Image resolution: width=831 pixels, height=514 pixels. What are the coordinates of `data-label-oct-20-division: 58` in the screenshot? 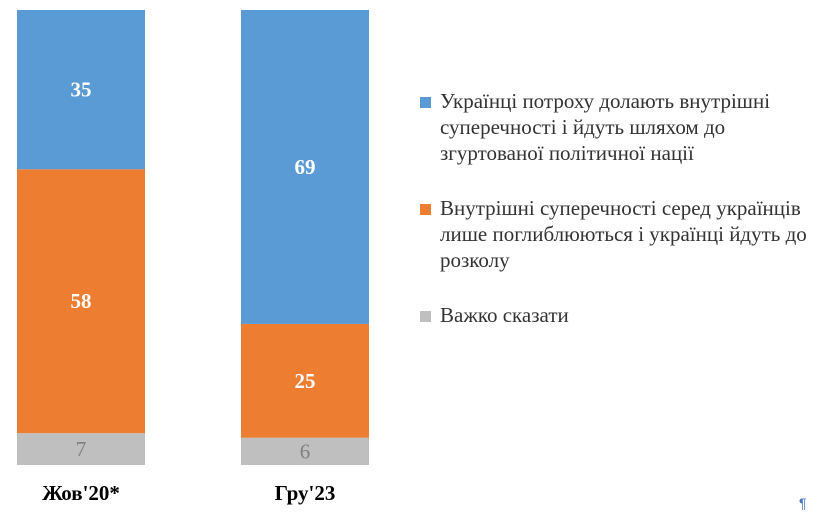 It's located at (81, 301).